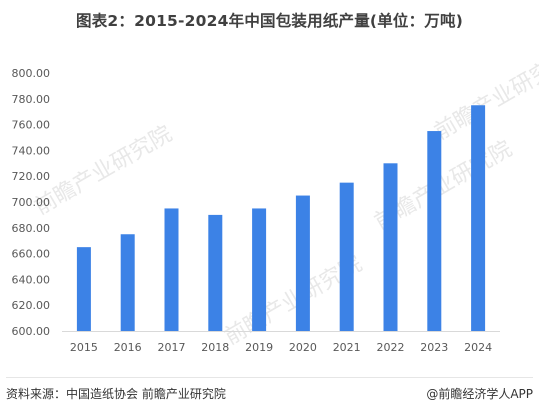 This screenshot has height=415, width=539. I want to click on x-tick-label: 2020, so click(303, 347).